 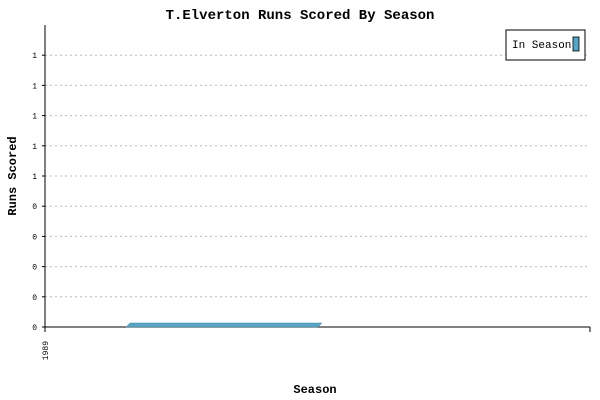 I want to click on legend-label: In Season, so click(x=541, y=46).